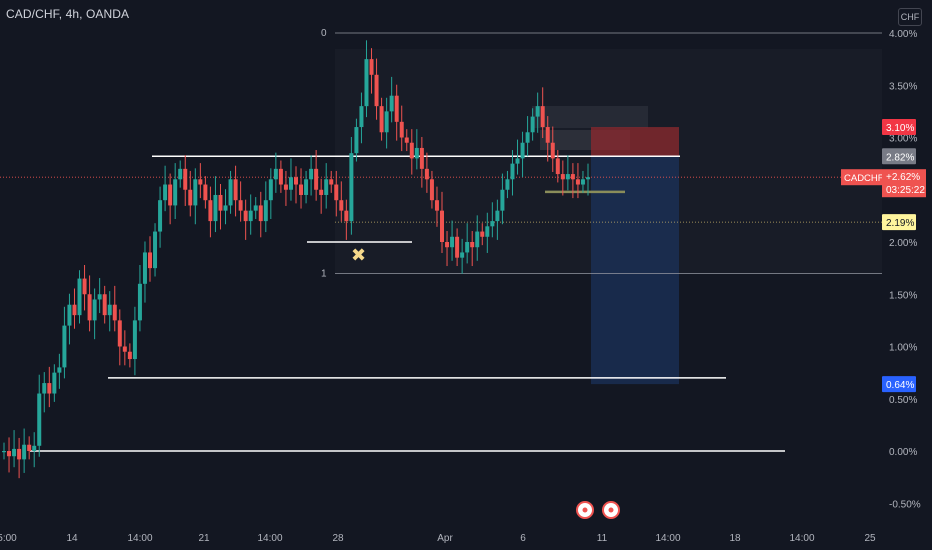  I want to click on y-tick-label: 4.00%, so click(903, 34).